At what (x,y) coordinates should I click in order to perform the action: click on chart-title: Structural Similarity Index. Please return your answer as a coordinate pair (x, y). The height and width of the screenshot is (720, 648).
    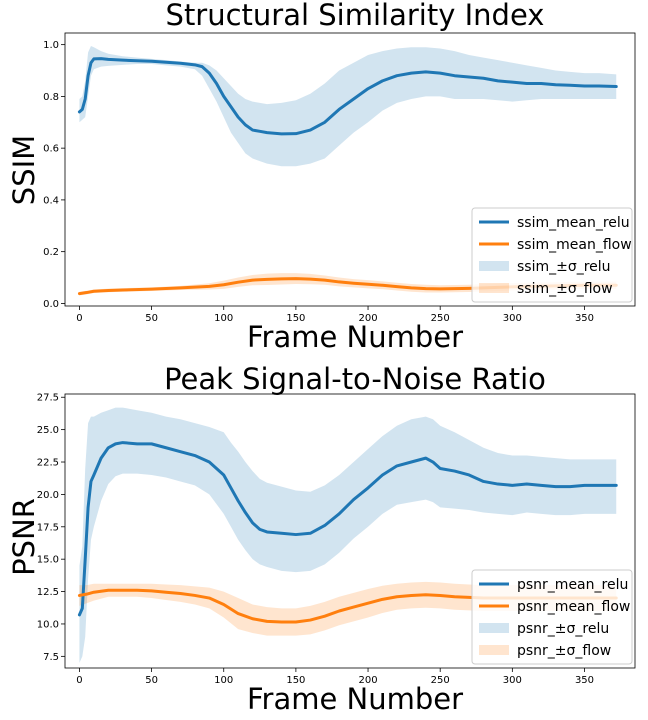
    Looking at the image, I should click on (355, 16).